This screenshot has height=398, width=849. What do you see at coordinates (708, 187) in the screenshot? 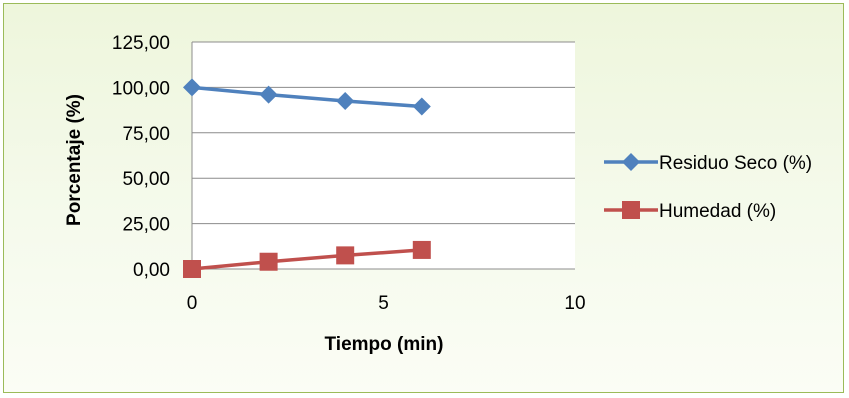
I see `legend: Residuo Seco (%) Humedad (%)` at bounding box center [708, 187].